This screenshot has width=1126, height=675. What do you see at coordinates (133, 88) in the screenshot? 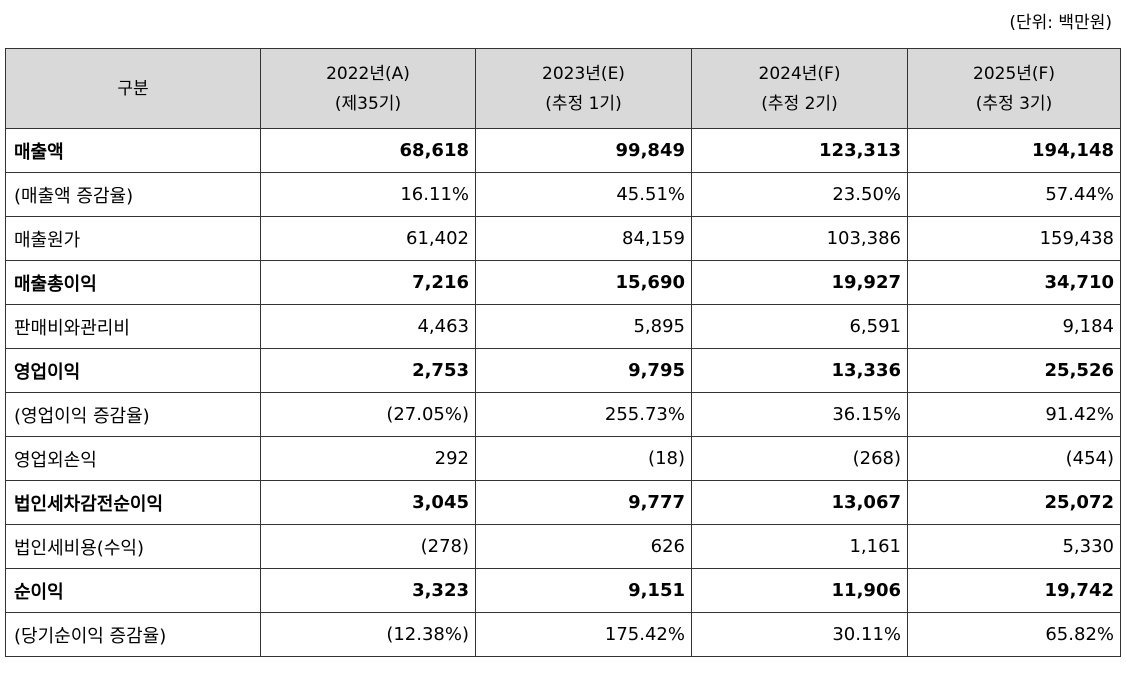
I see `header-category: 구분` at bounding box center [133, 88].